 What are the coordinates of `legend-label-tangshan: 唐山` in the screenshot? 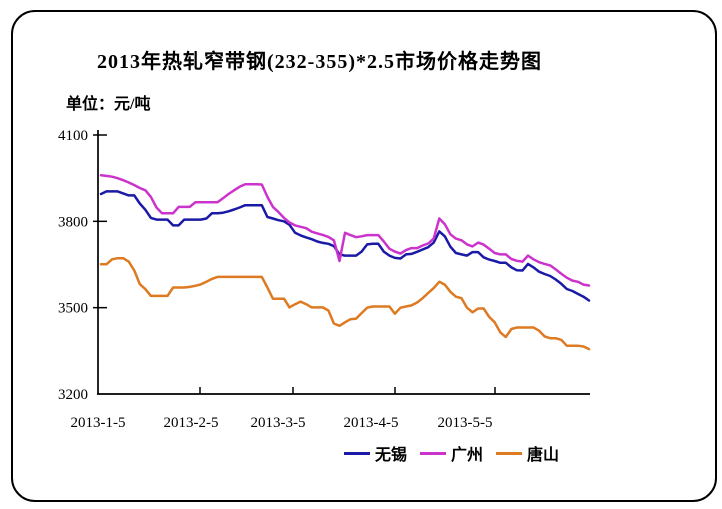 It's located at (543, 455).